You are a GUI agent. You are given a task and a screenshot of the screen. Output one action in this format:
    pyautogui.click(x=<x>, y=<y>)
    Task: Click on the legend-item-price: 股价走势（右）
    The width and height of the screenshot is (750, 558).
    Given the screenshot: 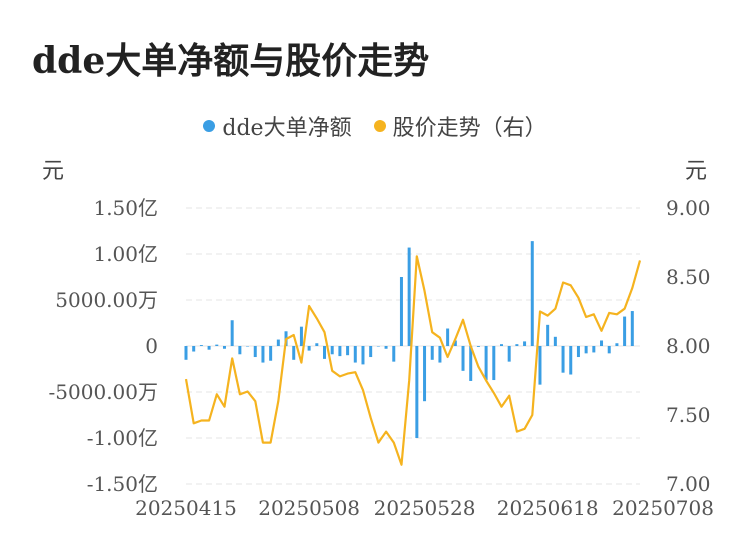 What is the action you would take?
    pyautogui.click(x=460, y=126)
    